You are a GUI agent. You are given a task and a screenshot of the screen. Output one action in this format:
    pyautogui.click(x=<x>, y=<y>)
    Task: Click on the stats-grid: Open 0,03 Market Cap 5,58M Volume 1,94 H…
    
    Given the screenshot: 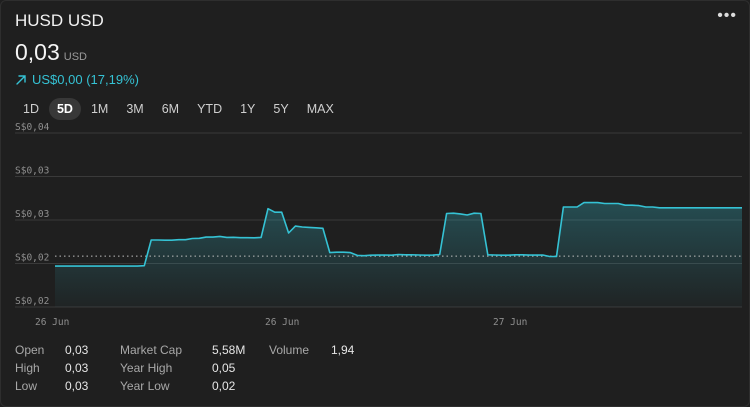 What is the action you would take?
    pyautogui.click(x=203, y=368)
    